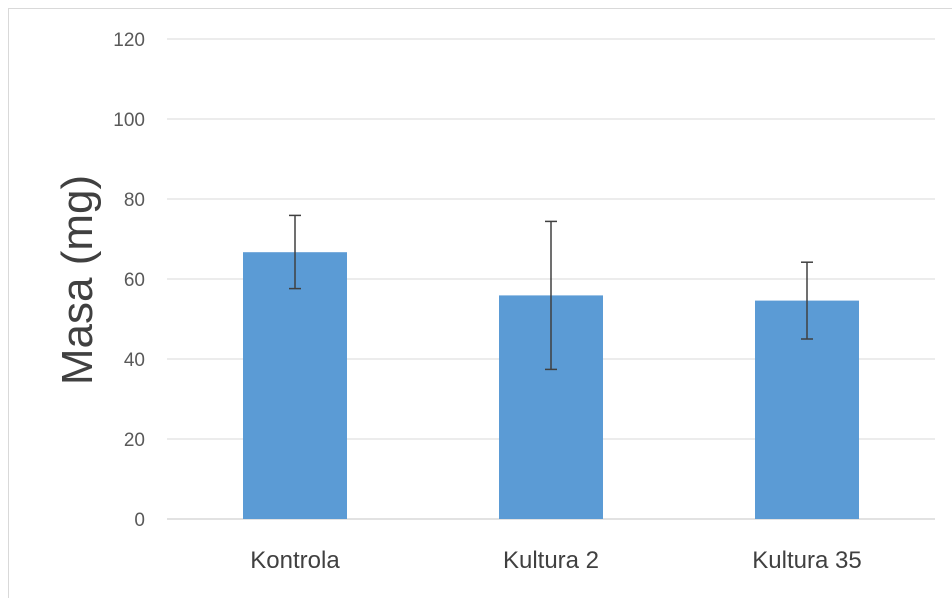 This screenshot has height=598, width=952. I want to click on y-tick-label: 60, so click(134, 280).